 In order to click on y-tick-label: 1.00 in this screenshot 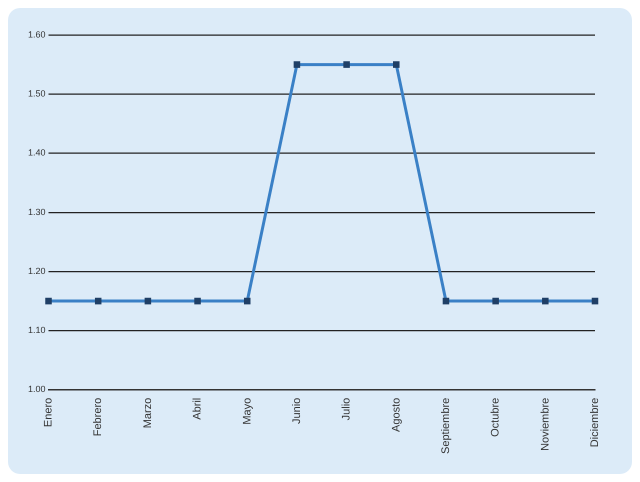, I will do `click(37, 389)`.